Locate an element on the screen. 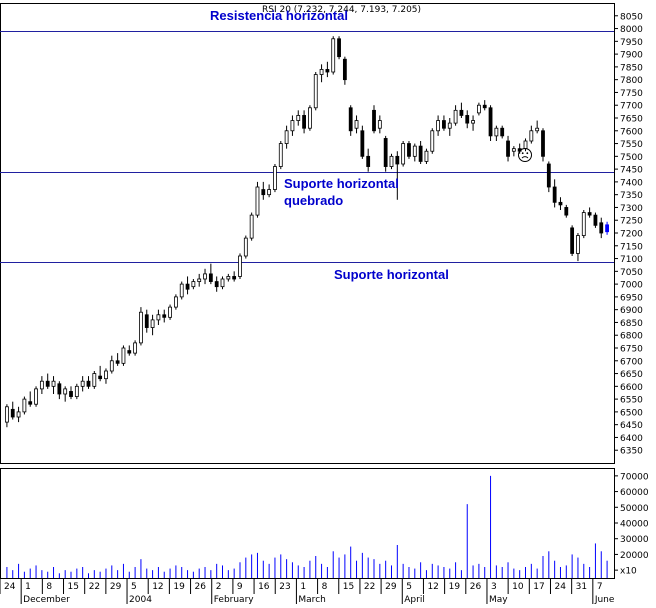  date-tick-label: 15 is located at coordinates (348, 587).